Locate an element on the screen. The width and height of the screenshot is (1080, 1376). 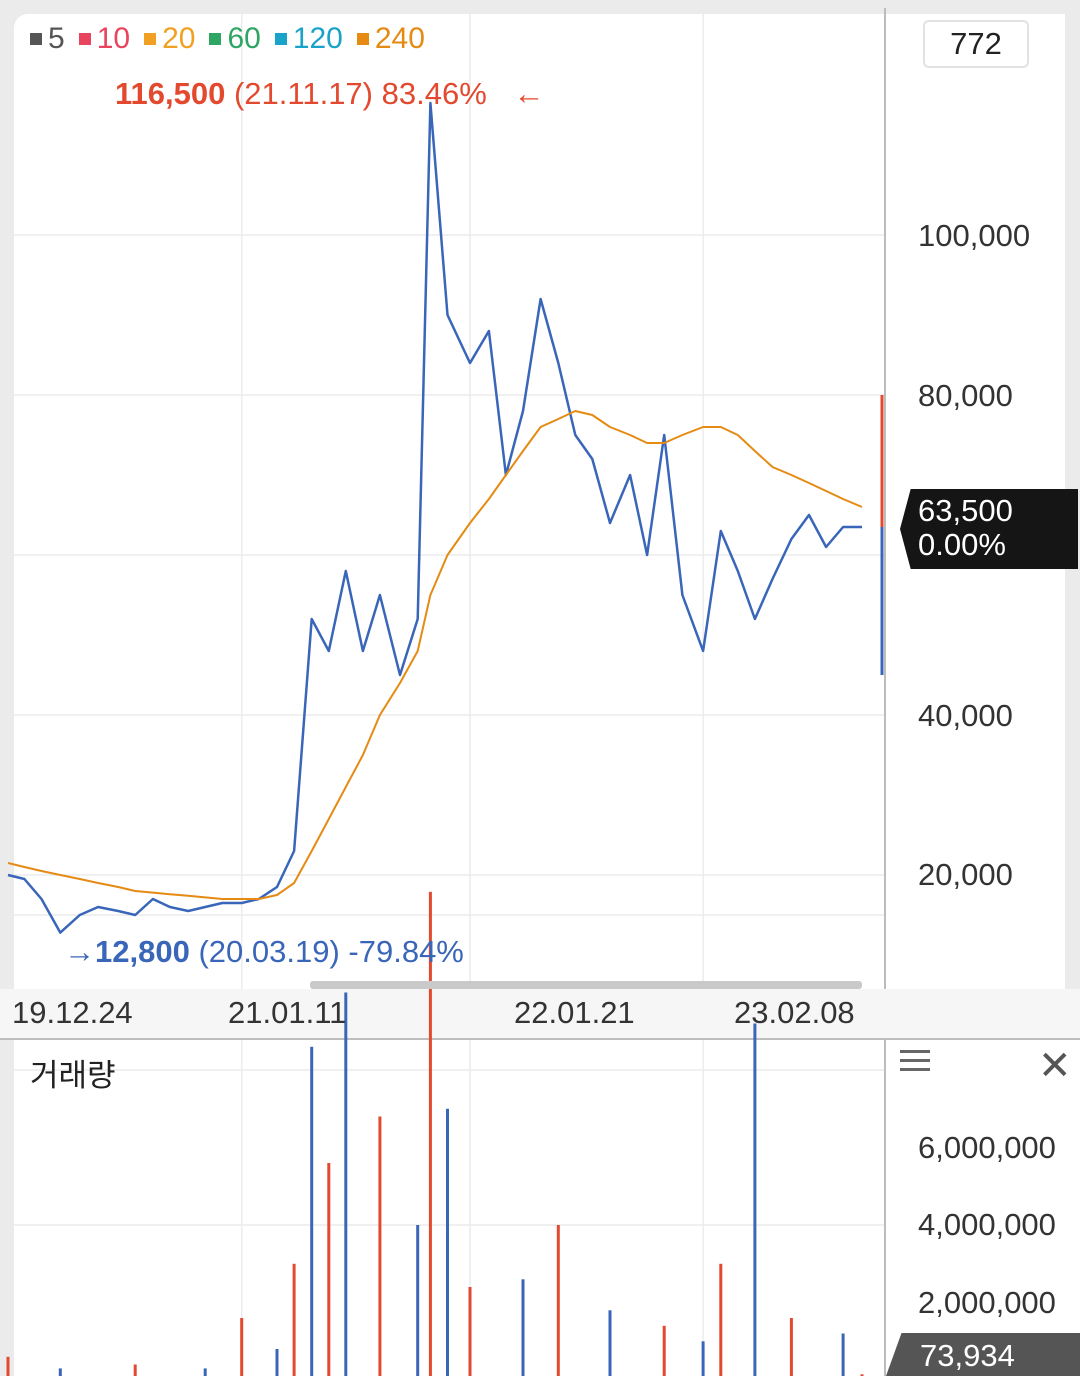
volume-axis-panel is located at coordinates (982, 1208).